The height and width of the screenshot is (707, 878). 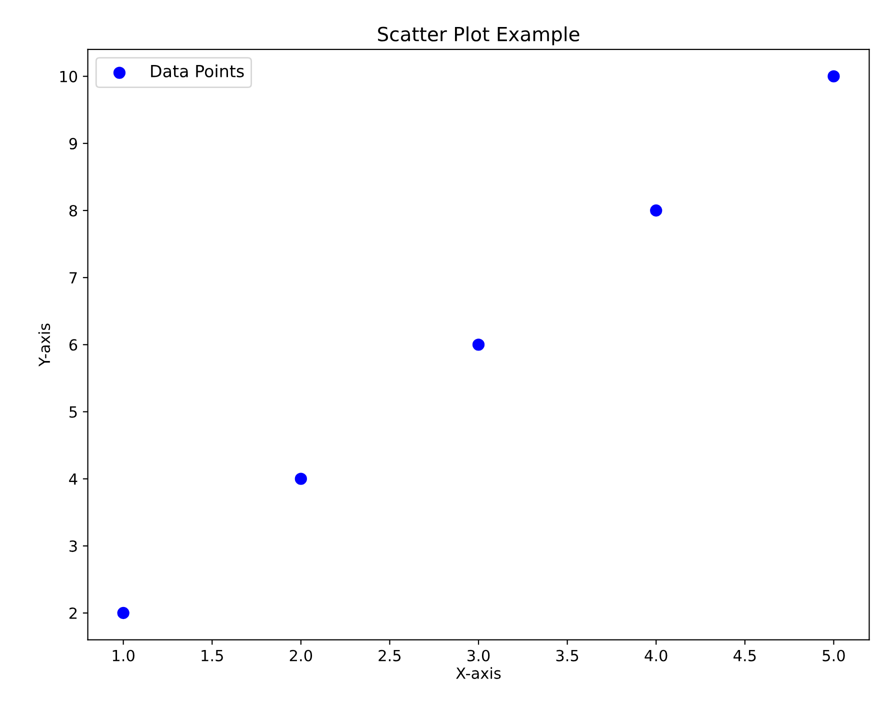 What do you see at coordinates (69, 76) in the screenshot?
I see `y-tick-label: 10` at bounding box center [69, 76].